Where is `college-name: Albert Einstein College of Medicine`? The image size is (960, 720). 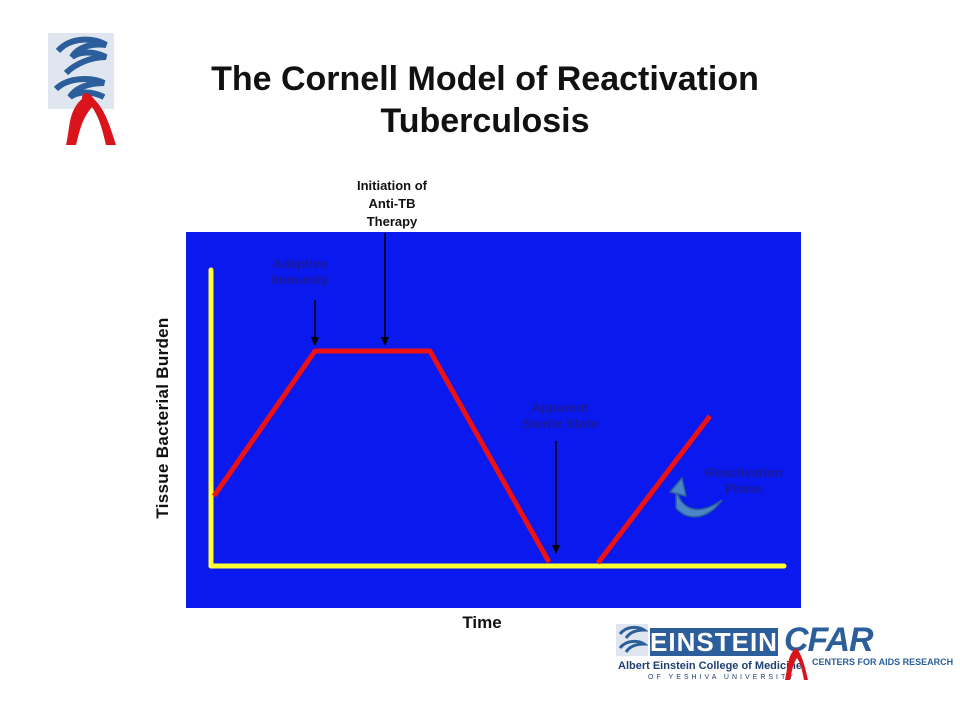 college-name: Albert Einstein College of Medicine is located at coordinates (710, 666).